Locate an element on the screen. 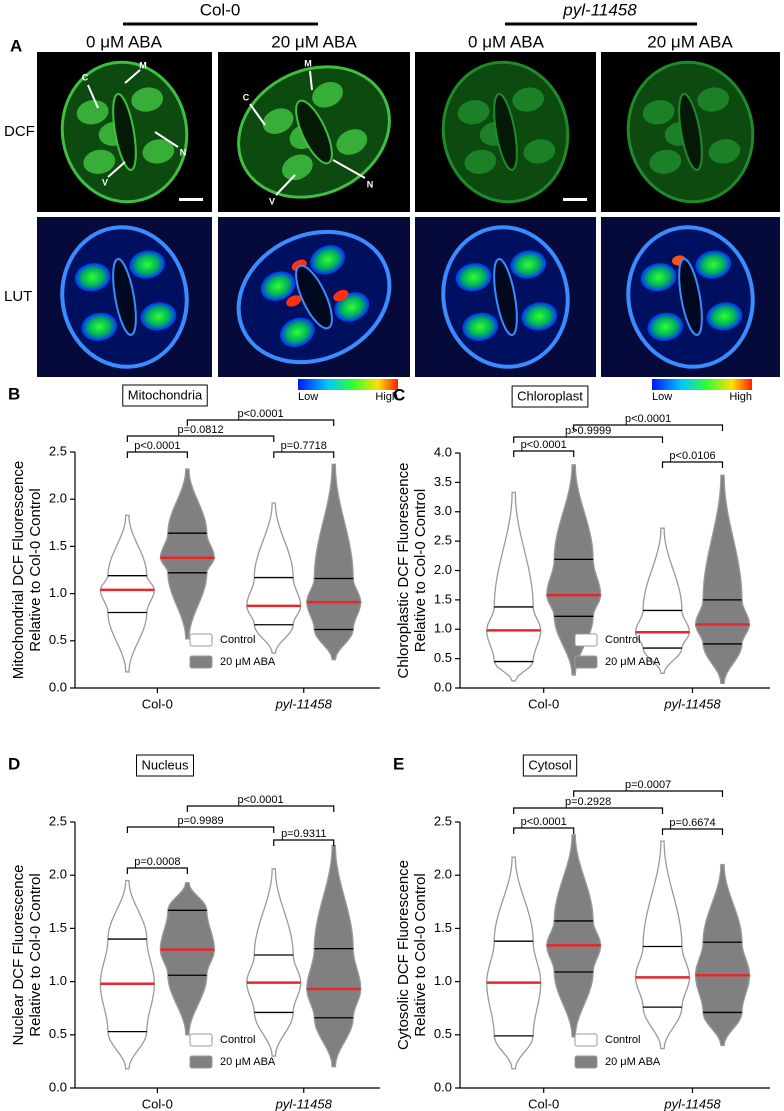 The image size is (784, 1111). organelle-label: M is located at coordinates (143, 65).